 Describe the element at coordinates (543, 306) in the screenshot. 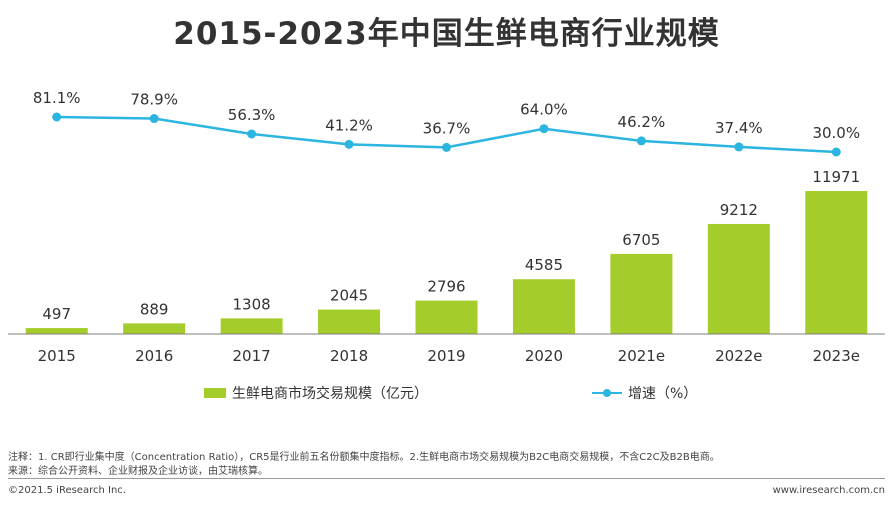

I see `bar-2020` at that location.